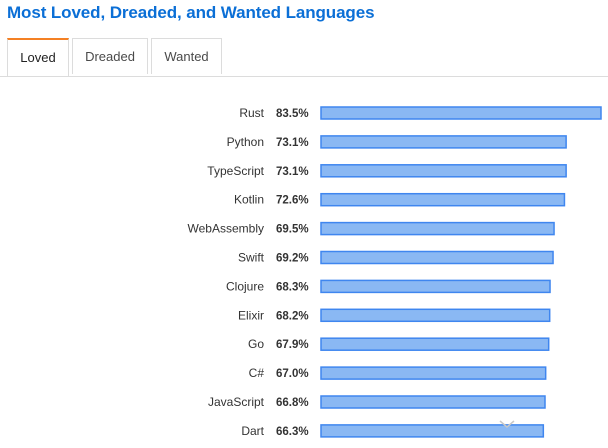  Describe the element at coordinates (435, 315) in the screenshot. I see `bar-elixir` at that location.